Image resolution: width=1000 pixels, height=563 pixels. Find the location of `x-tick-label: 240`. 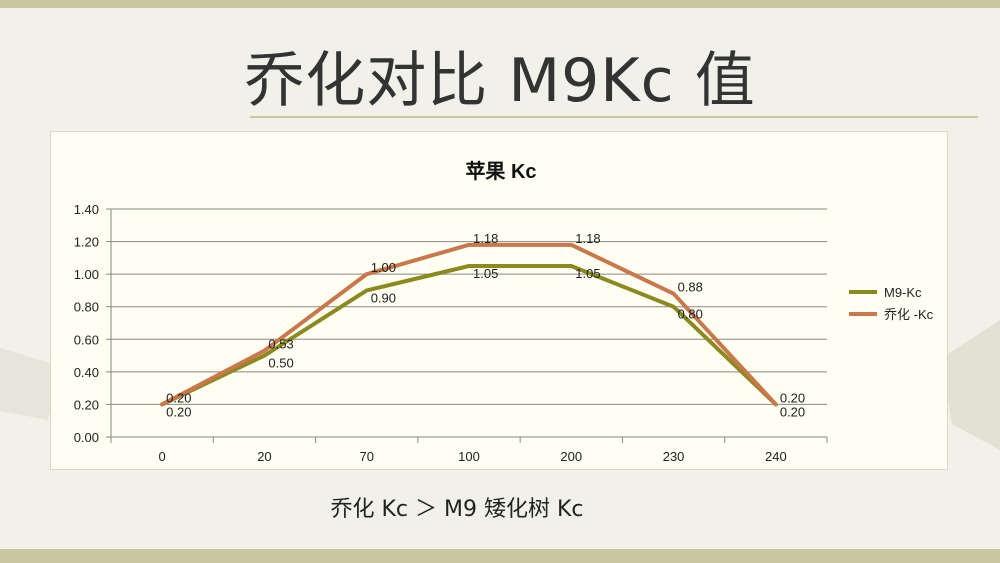

x-tick-label: 240 is located at coordinates (776, 456).